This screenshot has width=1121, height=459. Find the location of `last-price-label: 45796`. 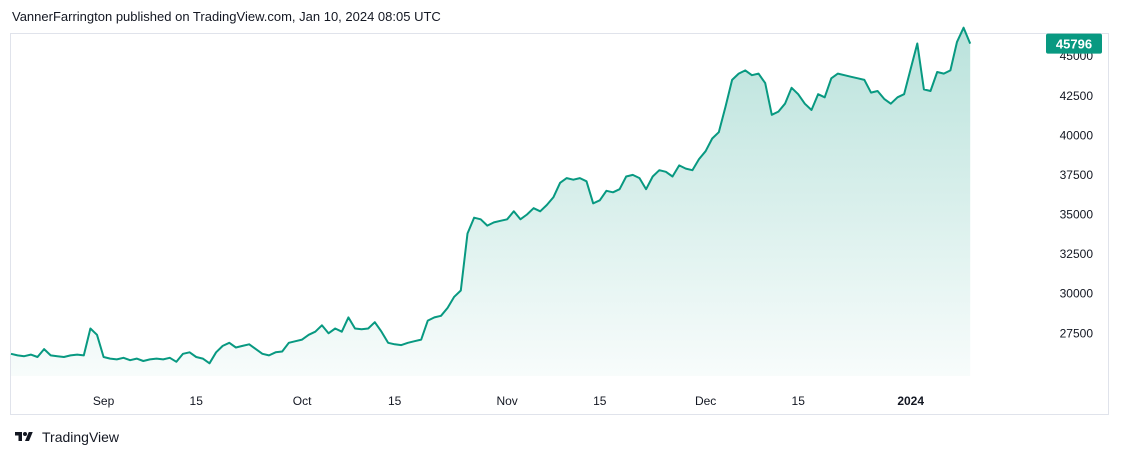

last-price-label: 45796 is located at coordinates (1074, 44).